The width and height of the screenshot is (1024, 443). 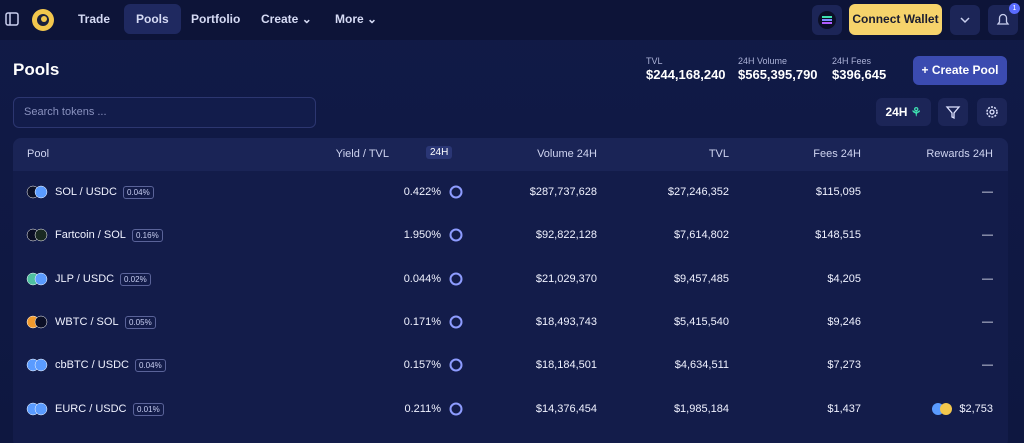 I want to click on period-label: 24H, so click(x=896, y=112).